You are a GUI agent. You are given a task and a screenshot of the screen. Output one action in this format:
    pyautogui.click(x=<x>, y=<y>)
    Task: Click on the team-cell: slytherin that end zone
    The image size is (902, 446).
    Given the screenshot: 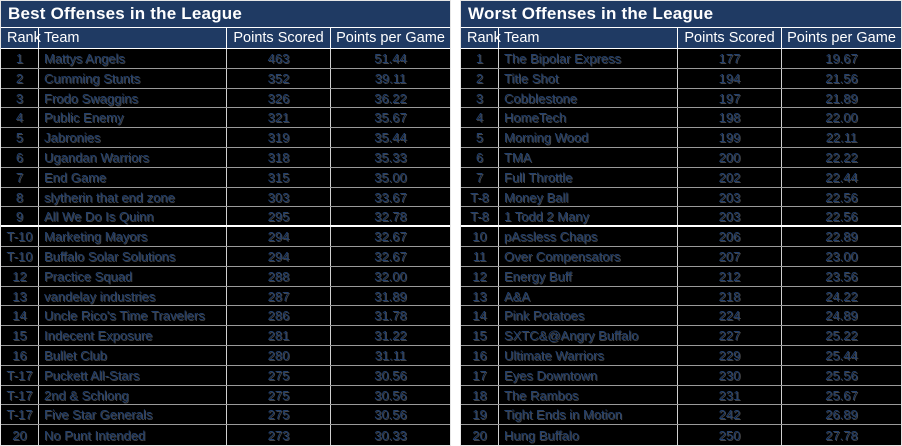 What is the action you would take?
    pyautogui.click(x=133, y=197)
    